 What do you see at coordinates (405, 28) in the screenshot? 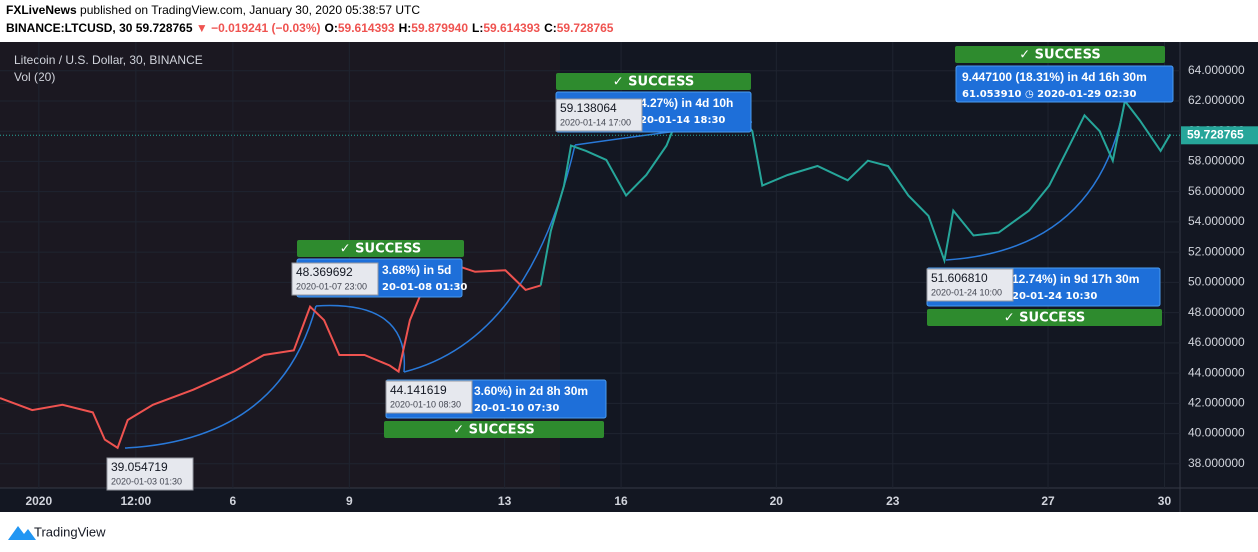
I see `ohlc-label: H:` at bounding box center [405, 28].